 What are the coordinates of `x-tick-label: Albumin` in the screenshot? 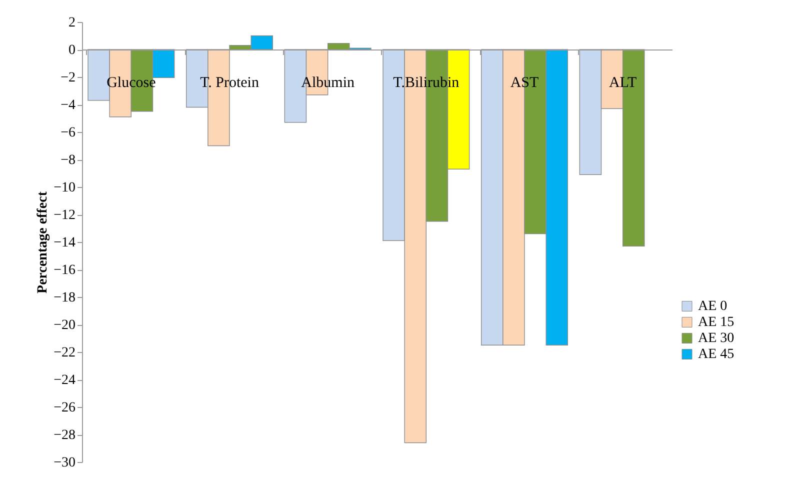 It's located at (328, 83).